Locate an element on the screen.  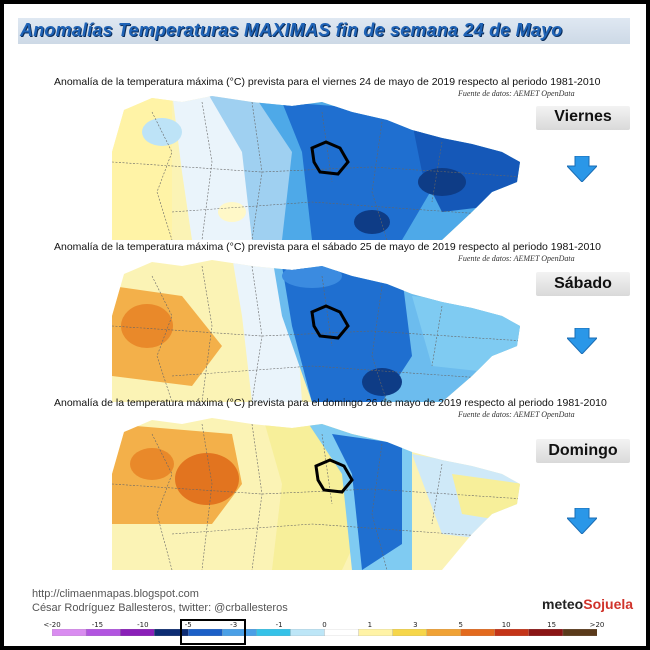
highlight-box is located at coordinates (213, 632).